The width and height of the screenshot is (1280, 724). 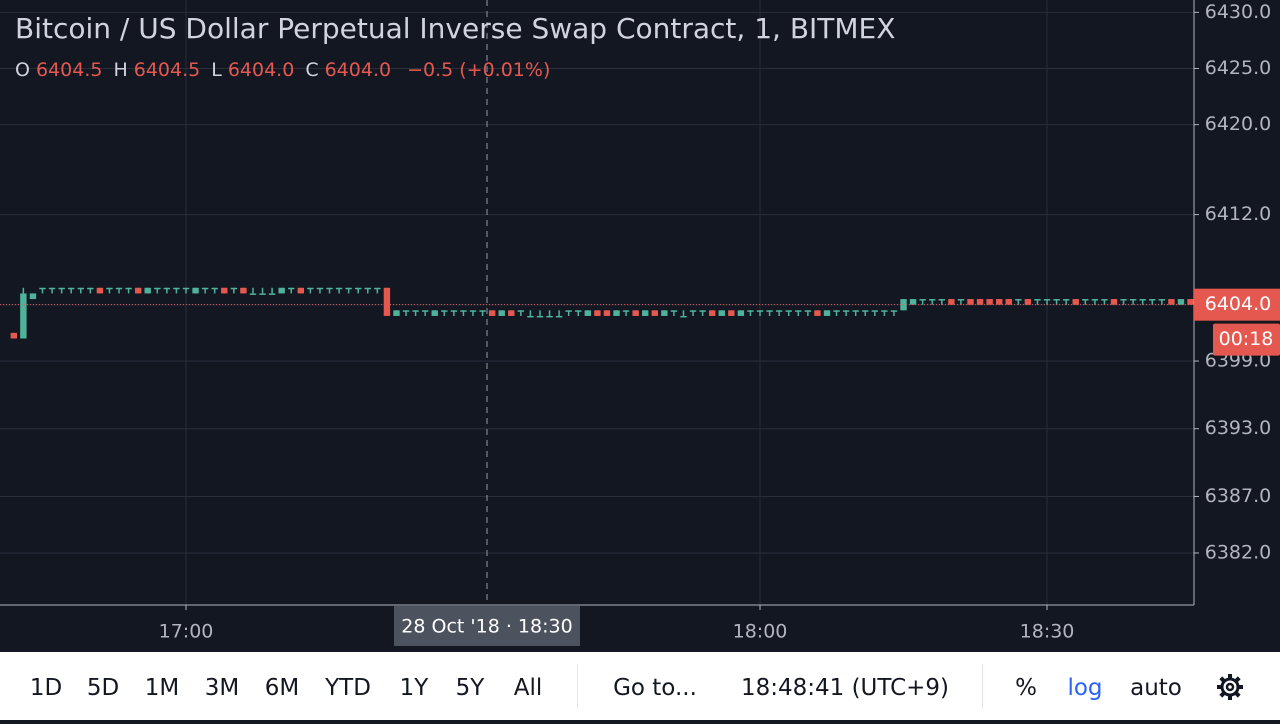 What do you see at coordinates (46, 688) in the screenshot?
I see `range-button: 1D` at bounding box center [46, 688].